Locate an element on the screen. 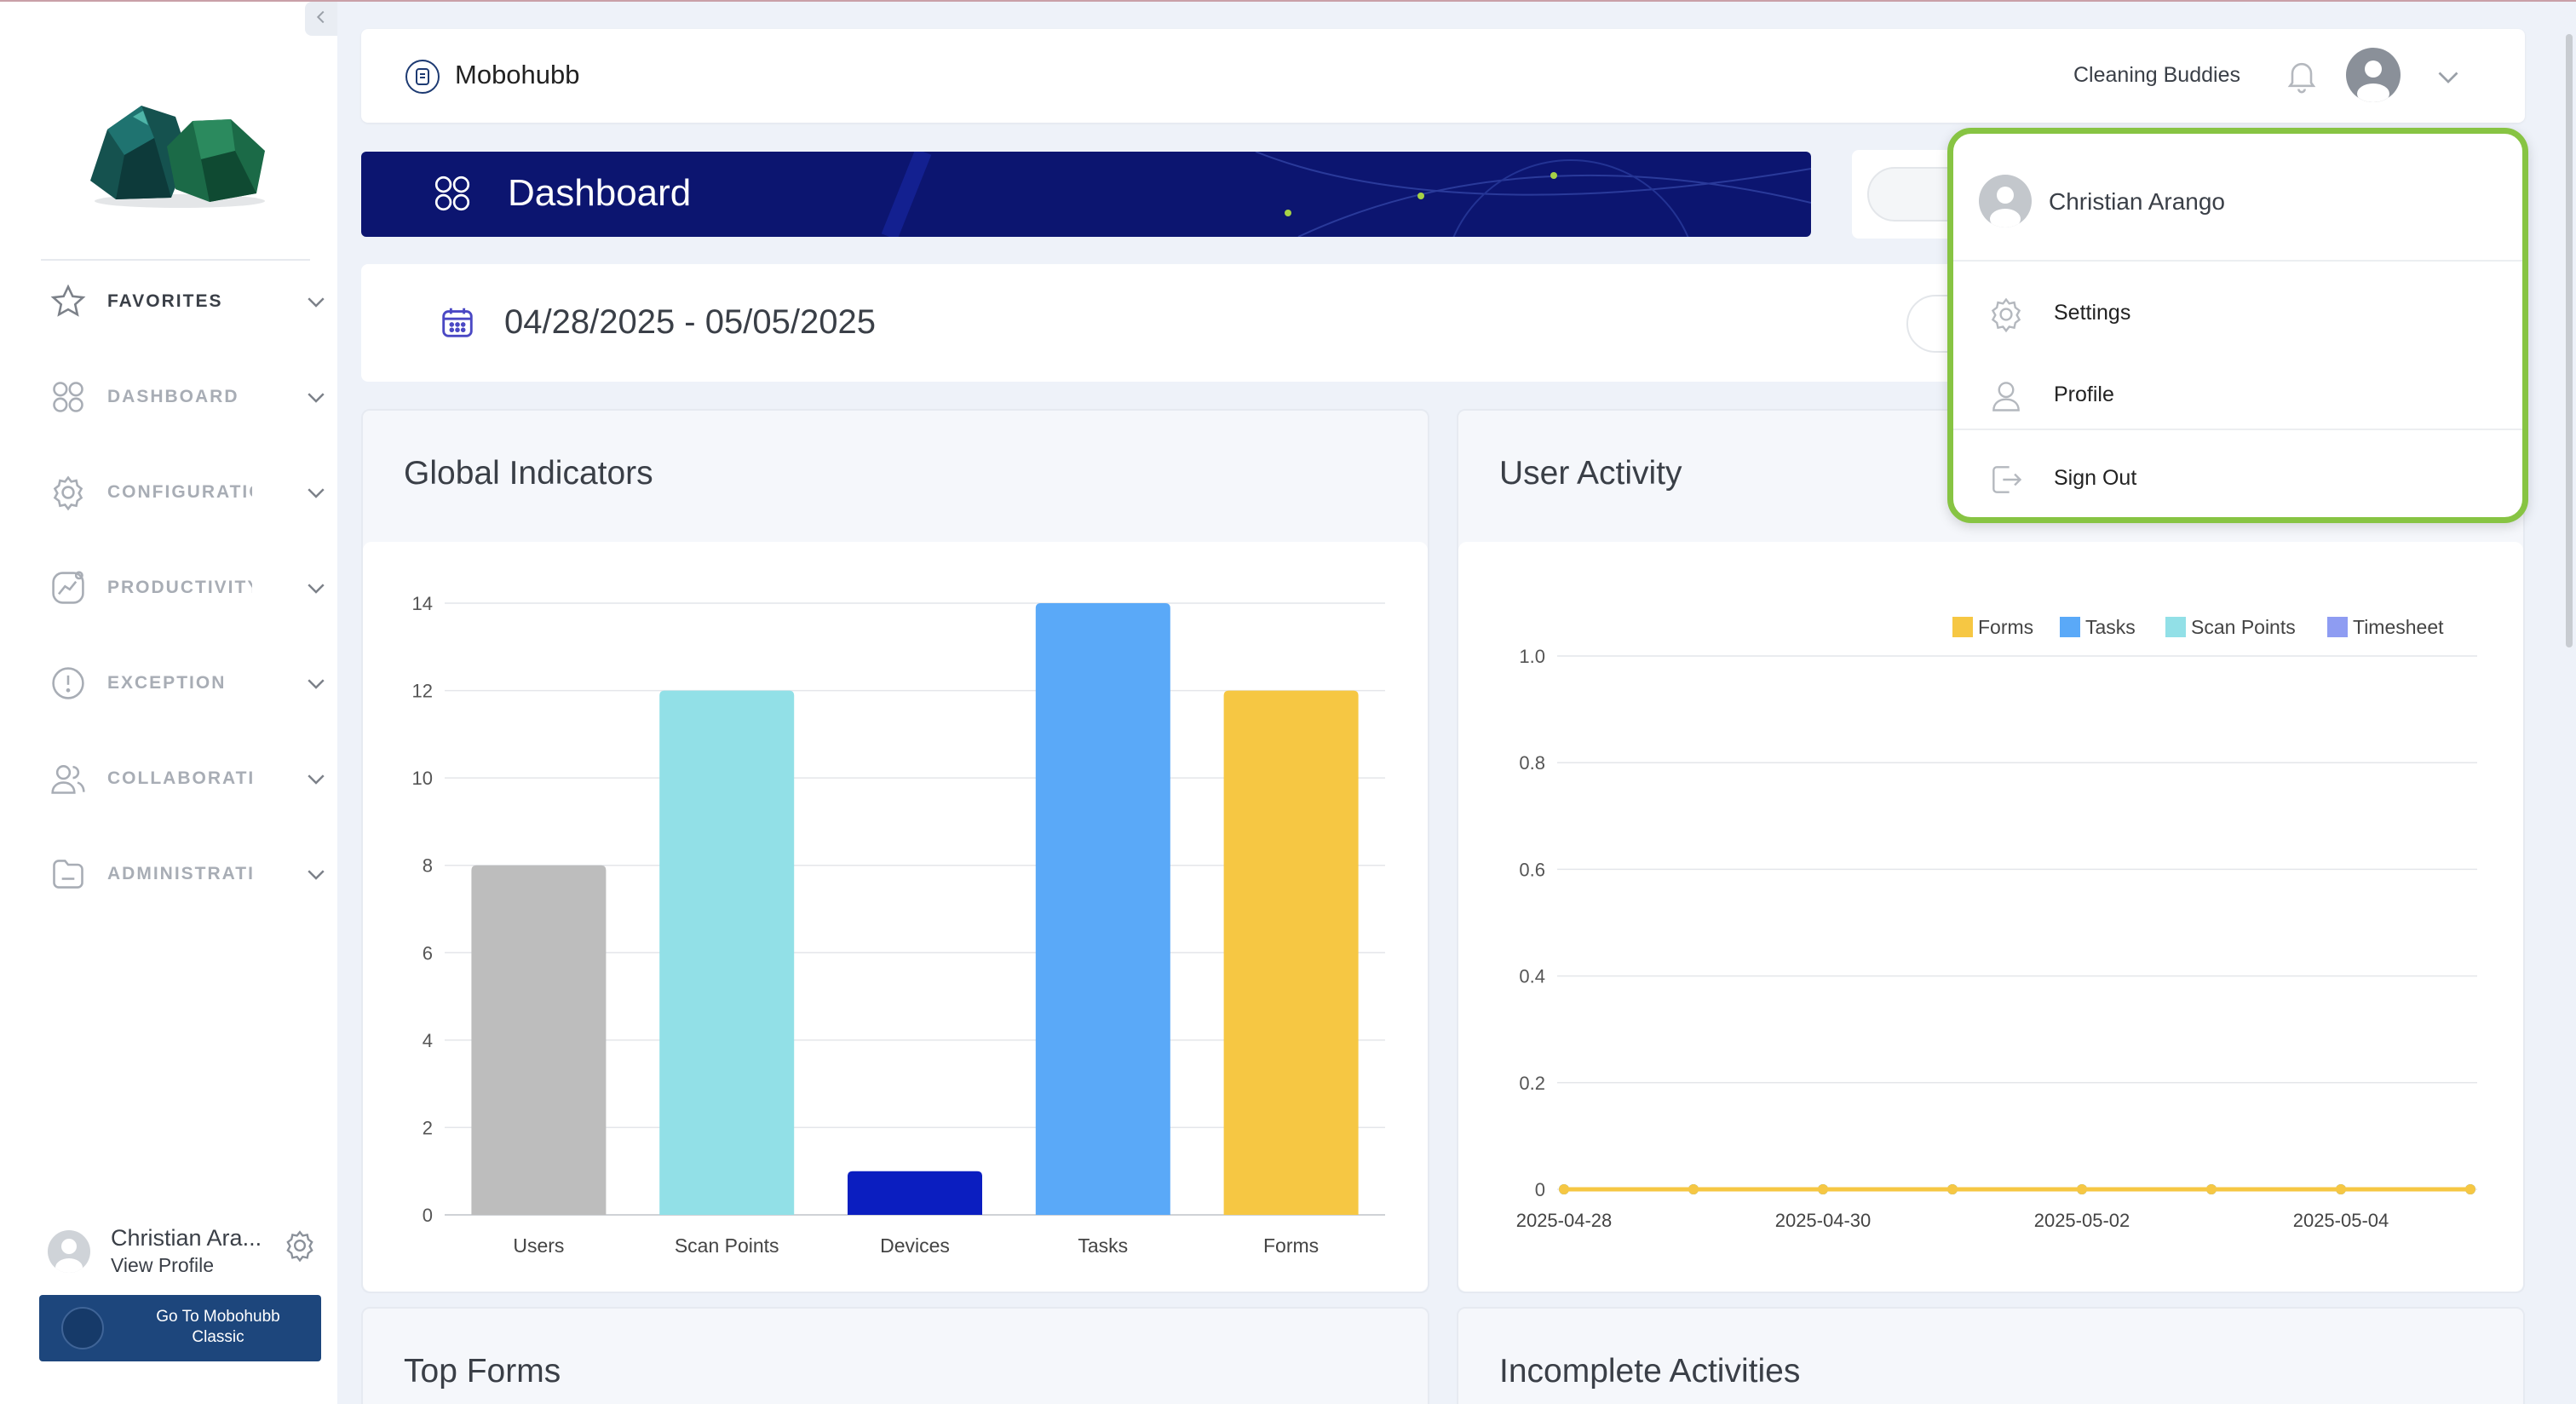 This screenshot has width=2576, height=1404. user-icon is located at coordinates (2006, 398).